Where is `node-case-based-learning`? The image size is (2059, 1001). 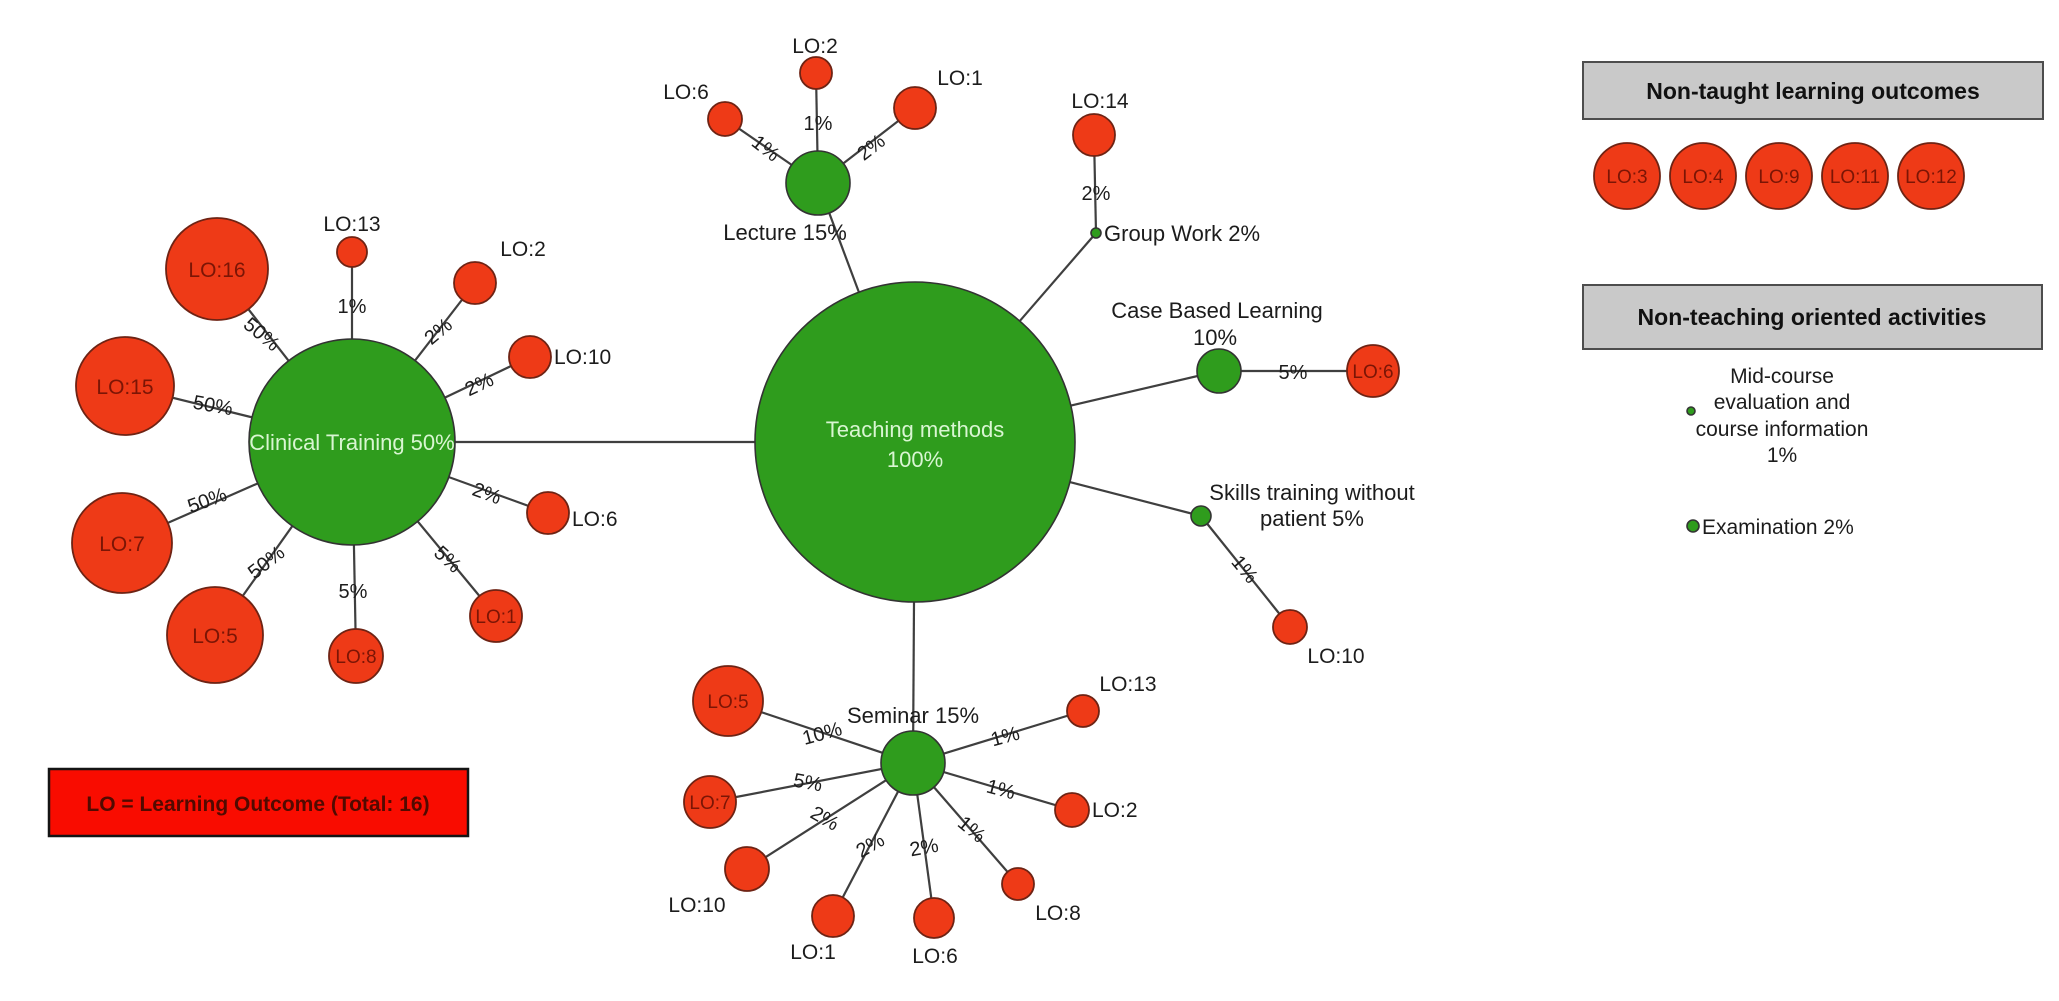 node-case-based-learning is located at coordinates (1219, 371).